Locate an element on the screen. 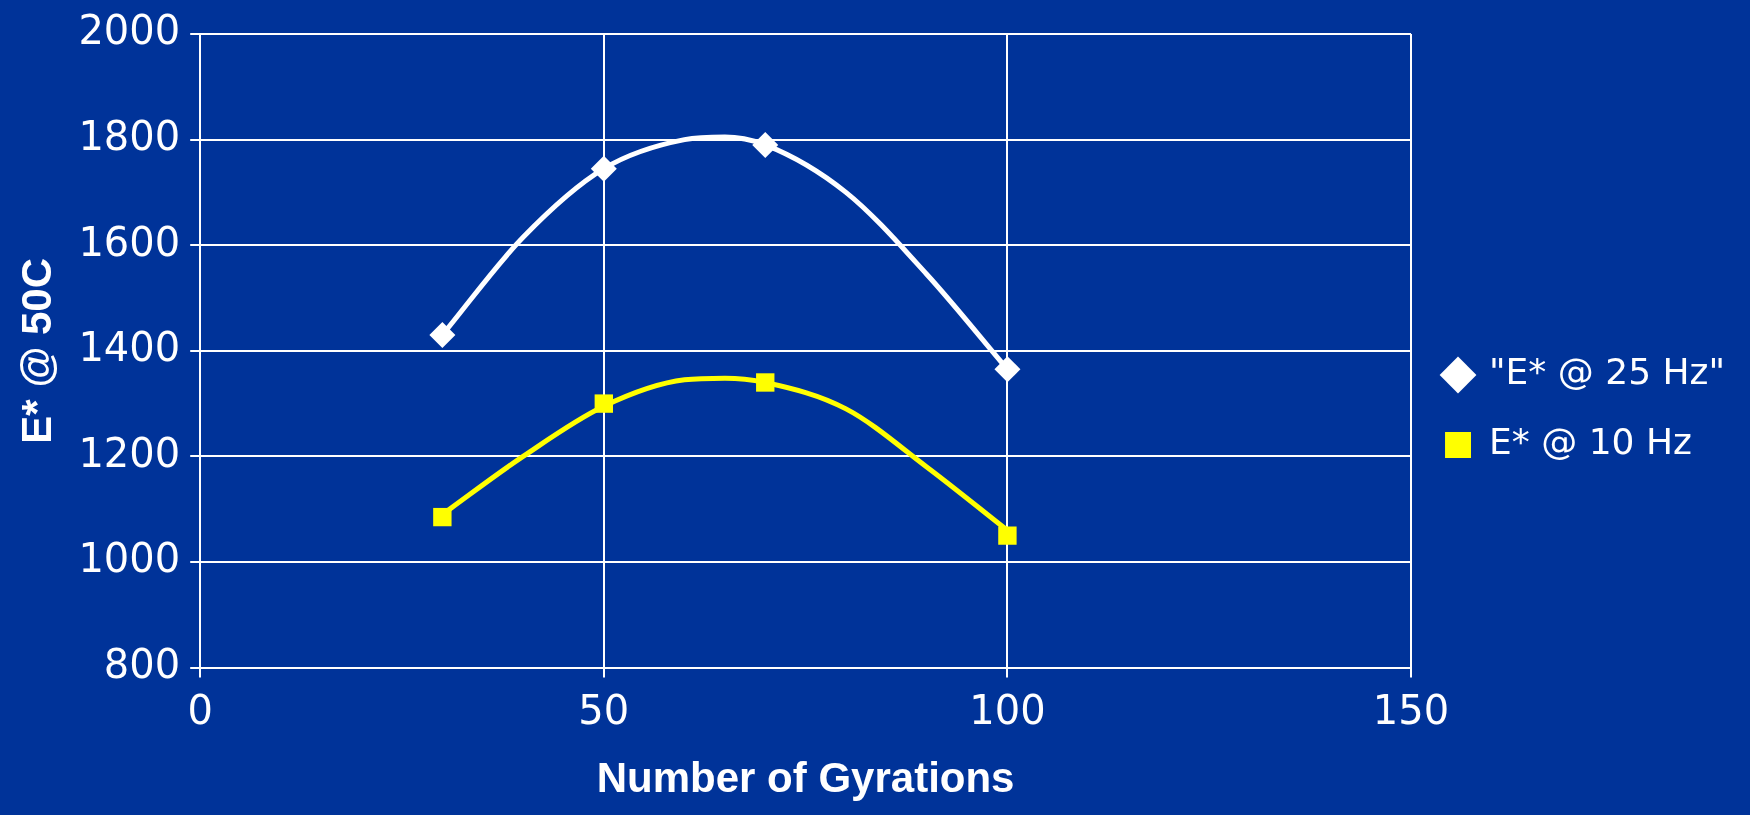 This screenshot has width=1750, height=815. y-tick-label: 1000 is located at coordinates (129, 558).